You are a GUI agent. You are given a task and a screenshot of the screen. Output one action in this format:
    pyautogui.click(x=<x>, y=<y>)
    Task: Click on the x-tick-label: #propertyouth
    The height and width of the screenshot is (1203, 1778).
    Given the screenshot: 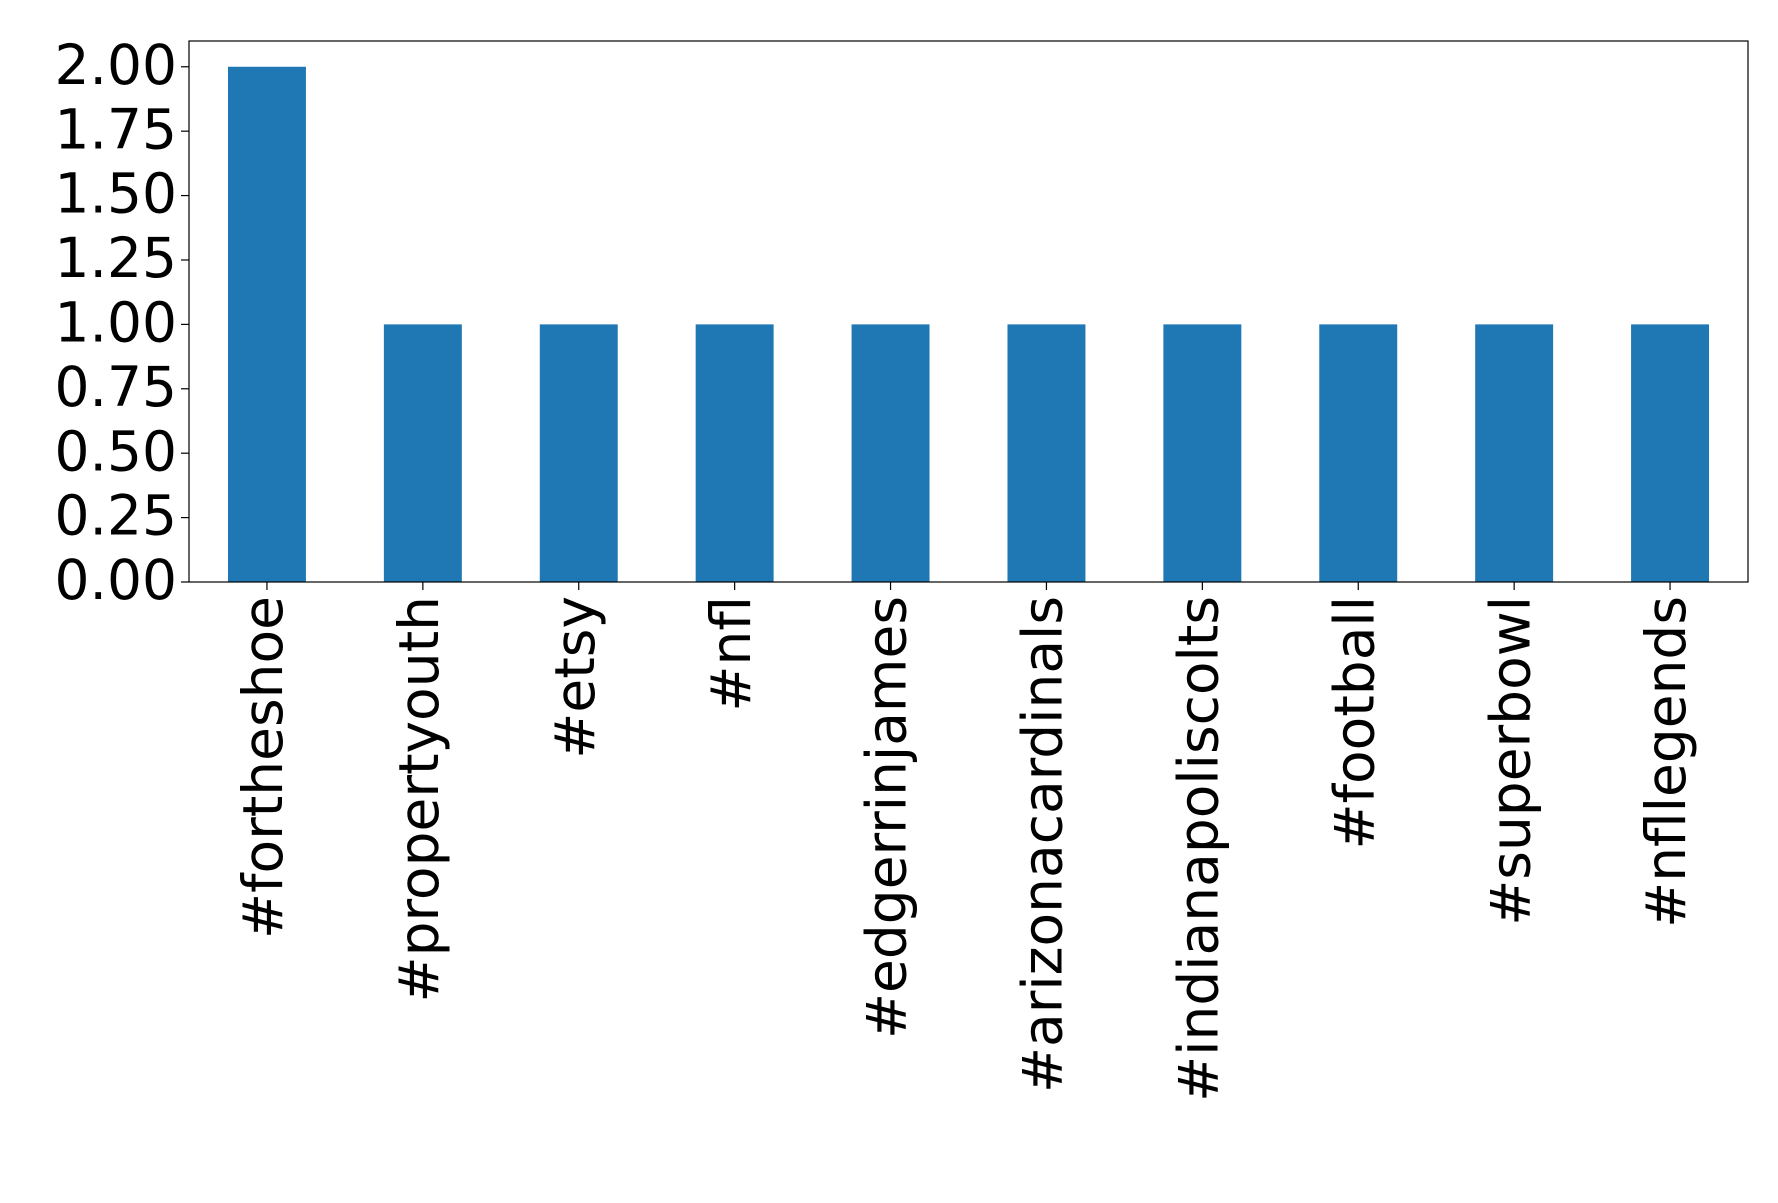 What is the action you would take?
    pyautogui.click(x=419, y=799)
    